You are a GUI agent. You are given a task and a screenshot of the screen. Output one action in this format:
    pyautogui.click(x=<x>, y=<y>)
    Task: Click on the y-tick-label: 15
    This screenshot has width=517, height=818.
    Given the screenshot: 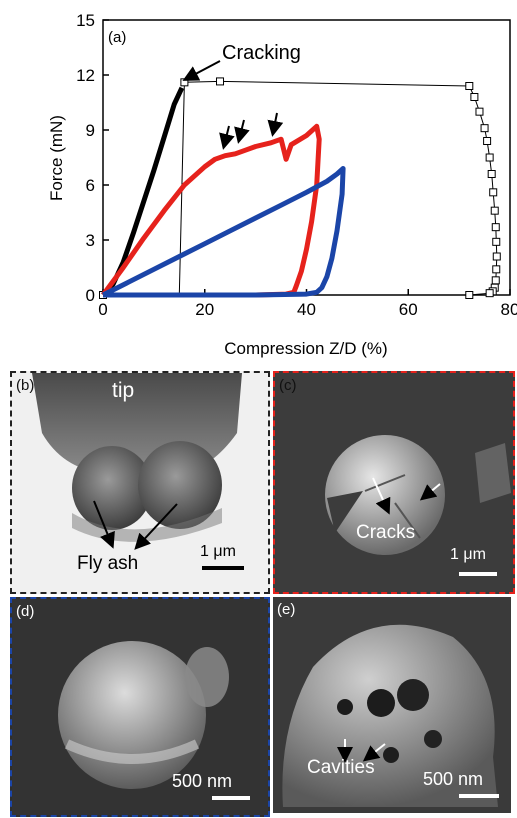 What is the action you would take?
    pyautogui.click(x=85, y=20)
    